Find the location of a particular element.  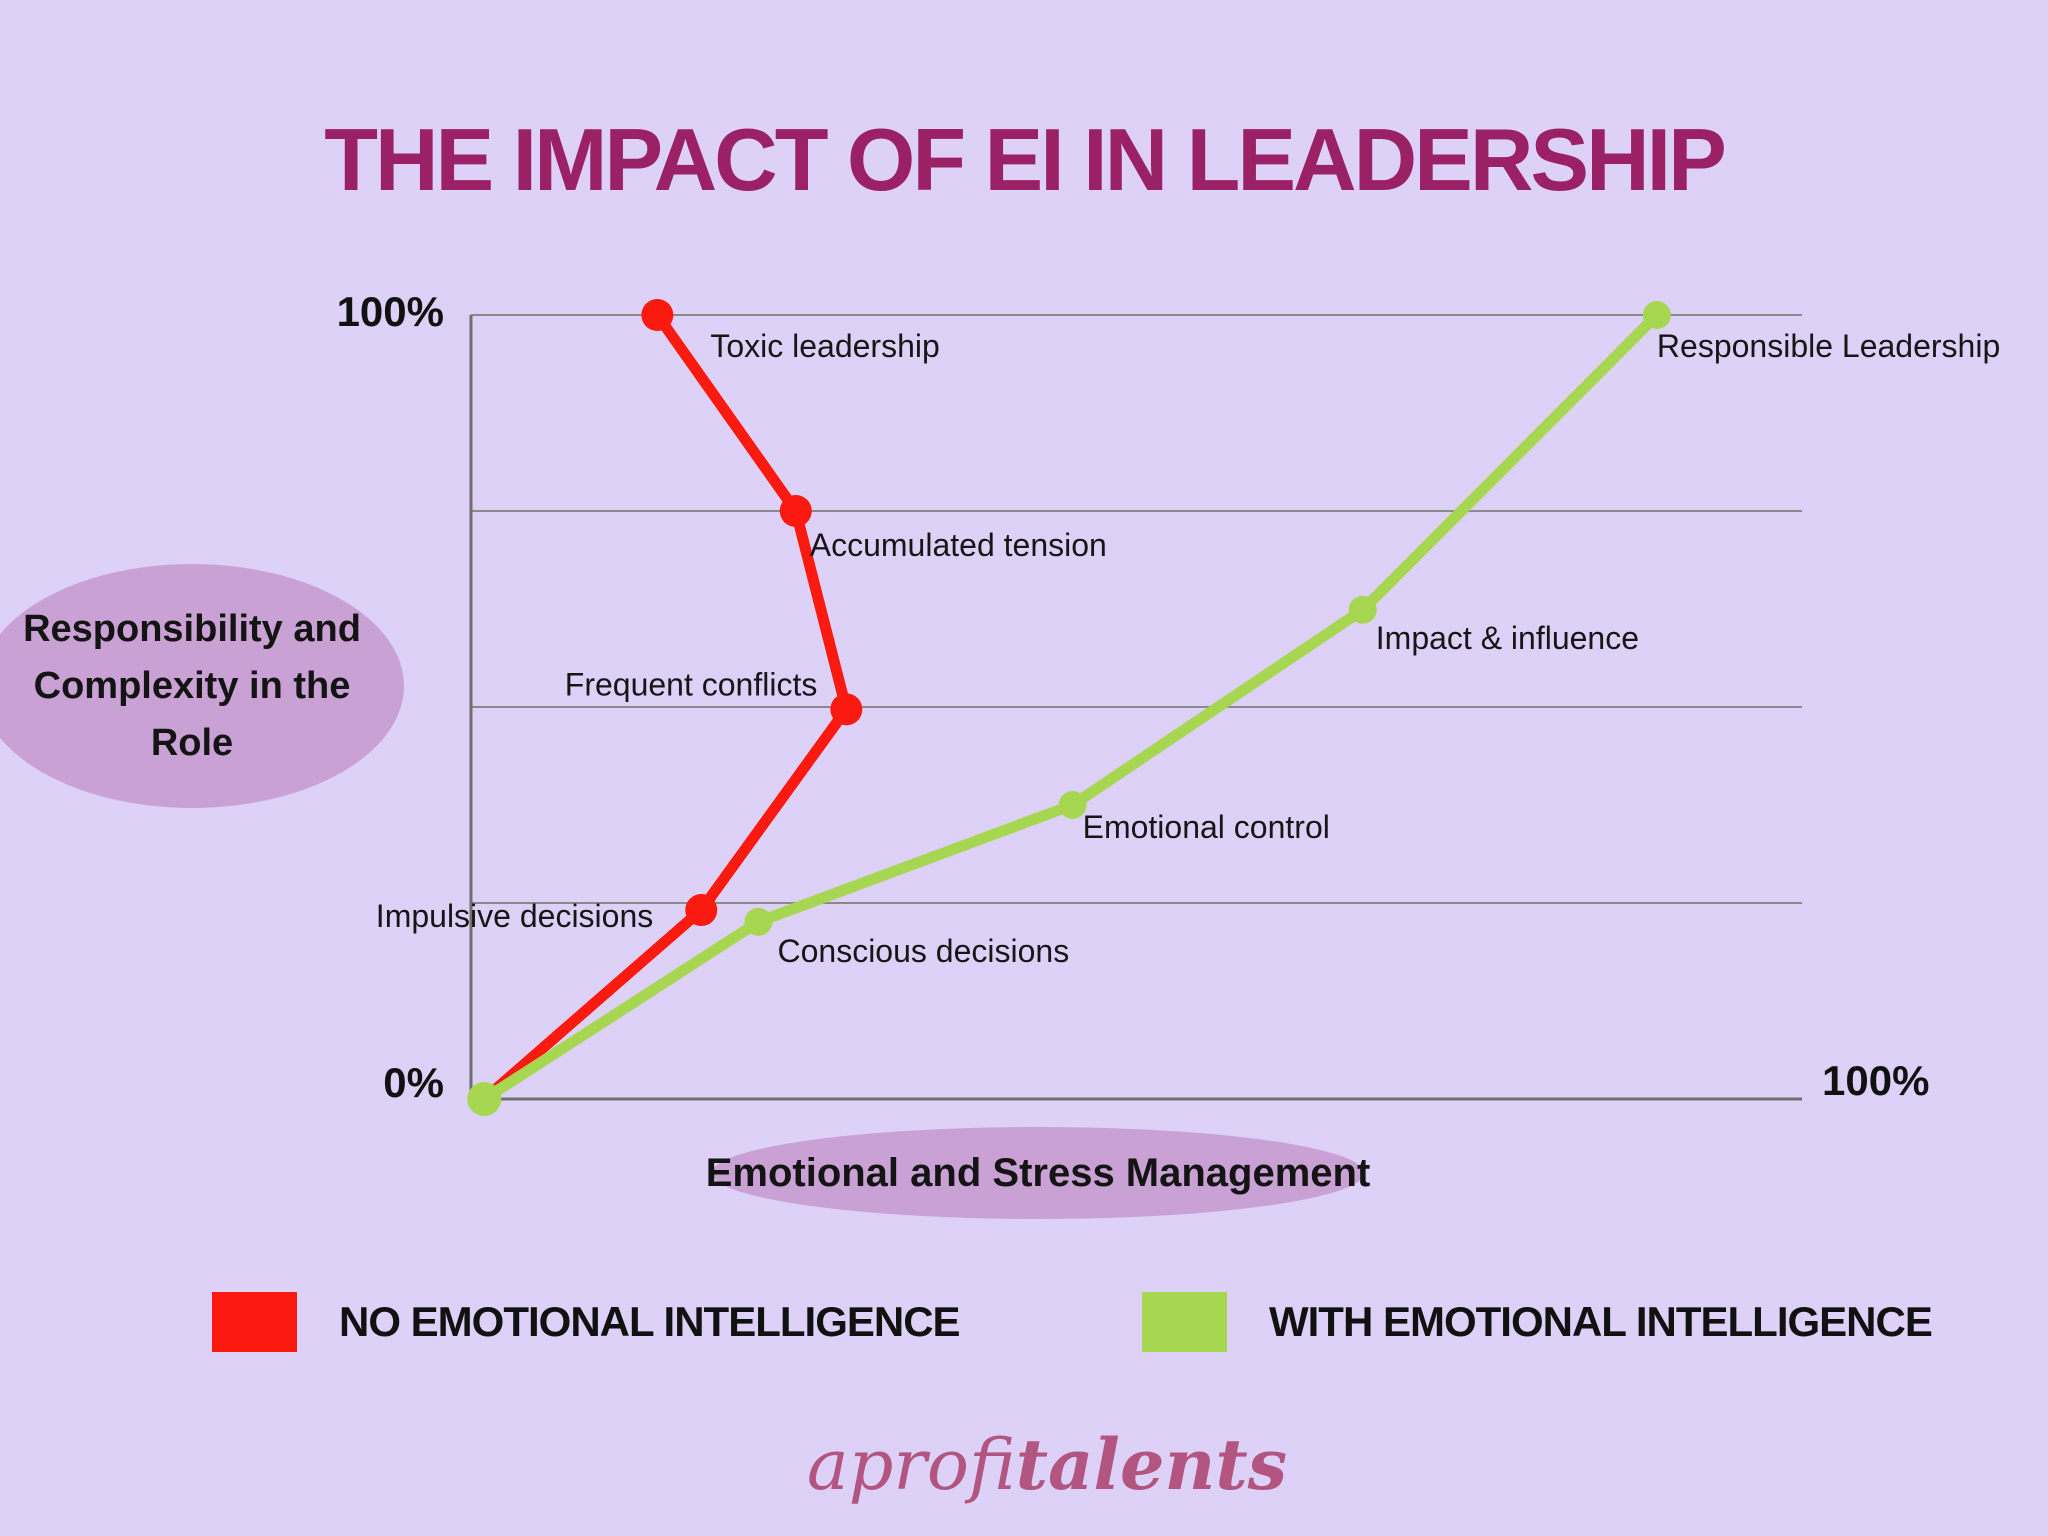

x-axis-title: Emotional and Stress Management is located at coordinates (1038, 1172).